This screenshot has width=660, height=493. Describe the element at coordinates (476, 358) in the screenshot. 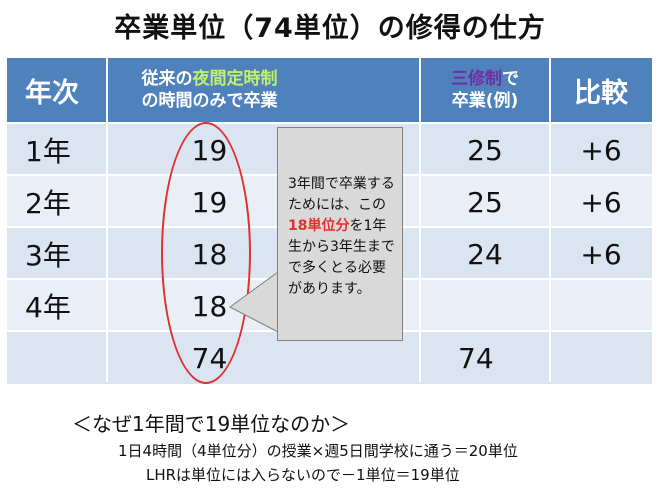

I see `total-new: 74` at that location.